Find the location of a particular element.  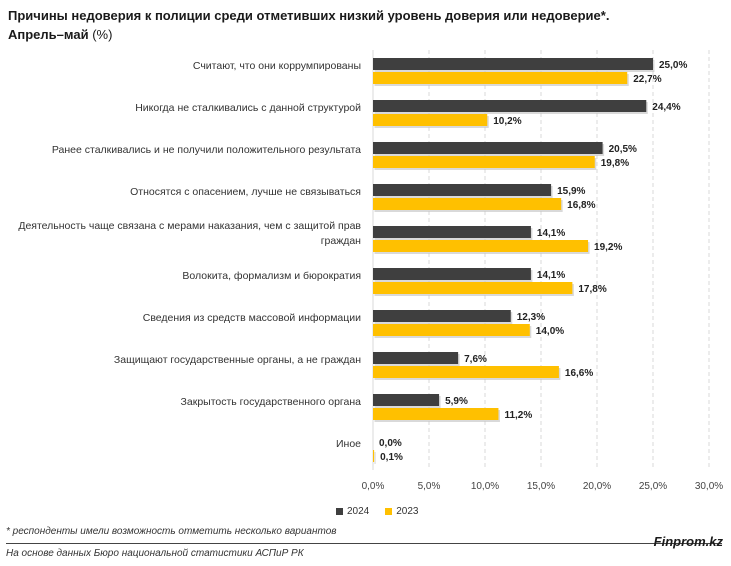

data-label: 25,0% is located at coordinates (673, 65).